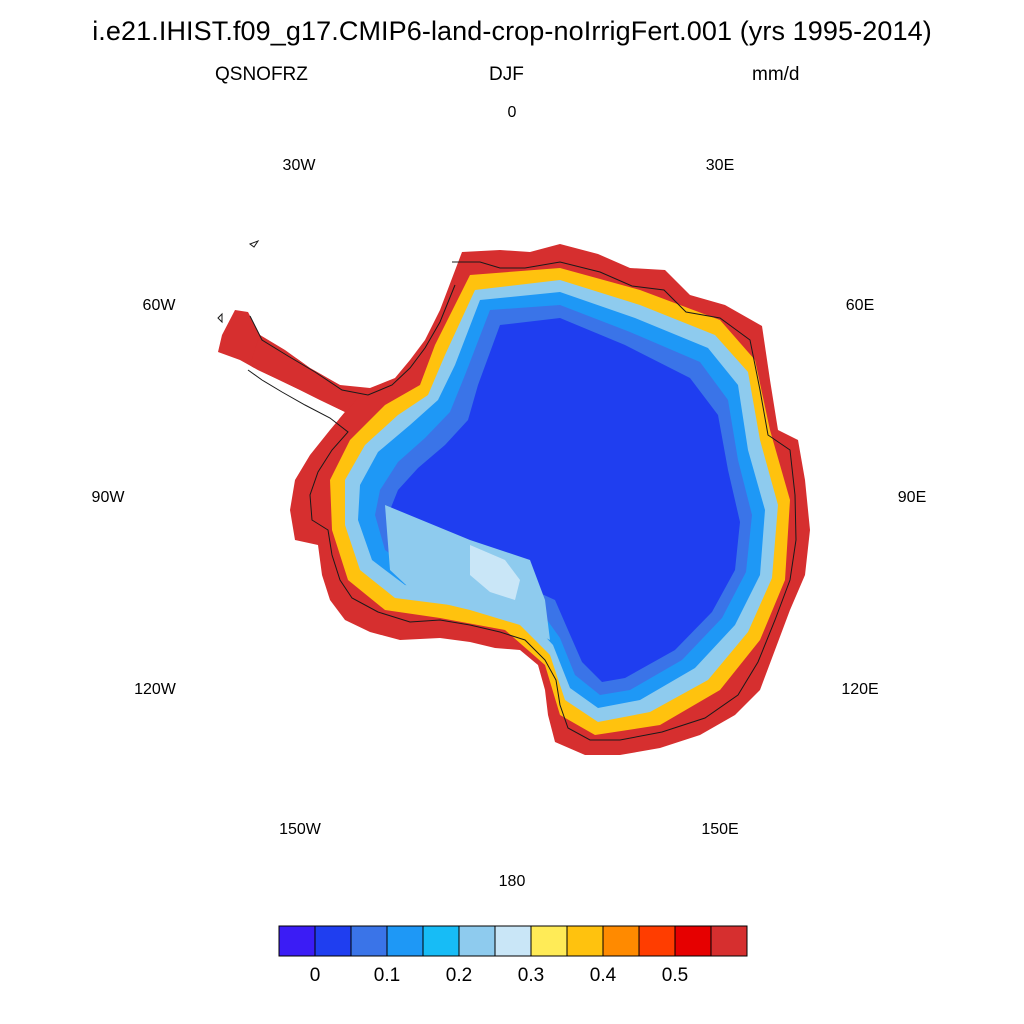 Image resolution: width=1024 pixels, height=1024 pixels. What do you see at coordinates (506, 74) in the screenshot?
I see `season-label: DJF` at bounding box center [506, 74].